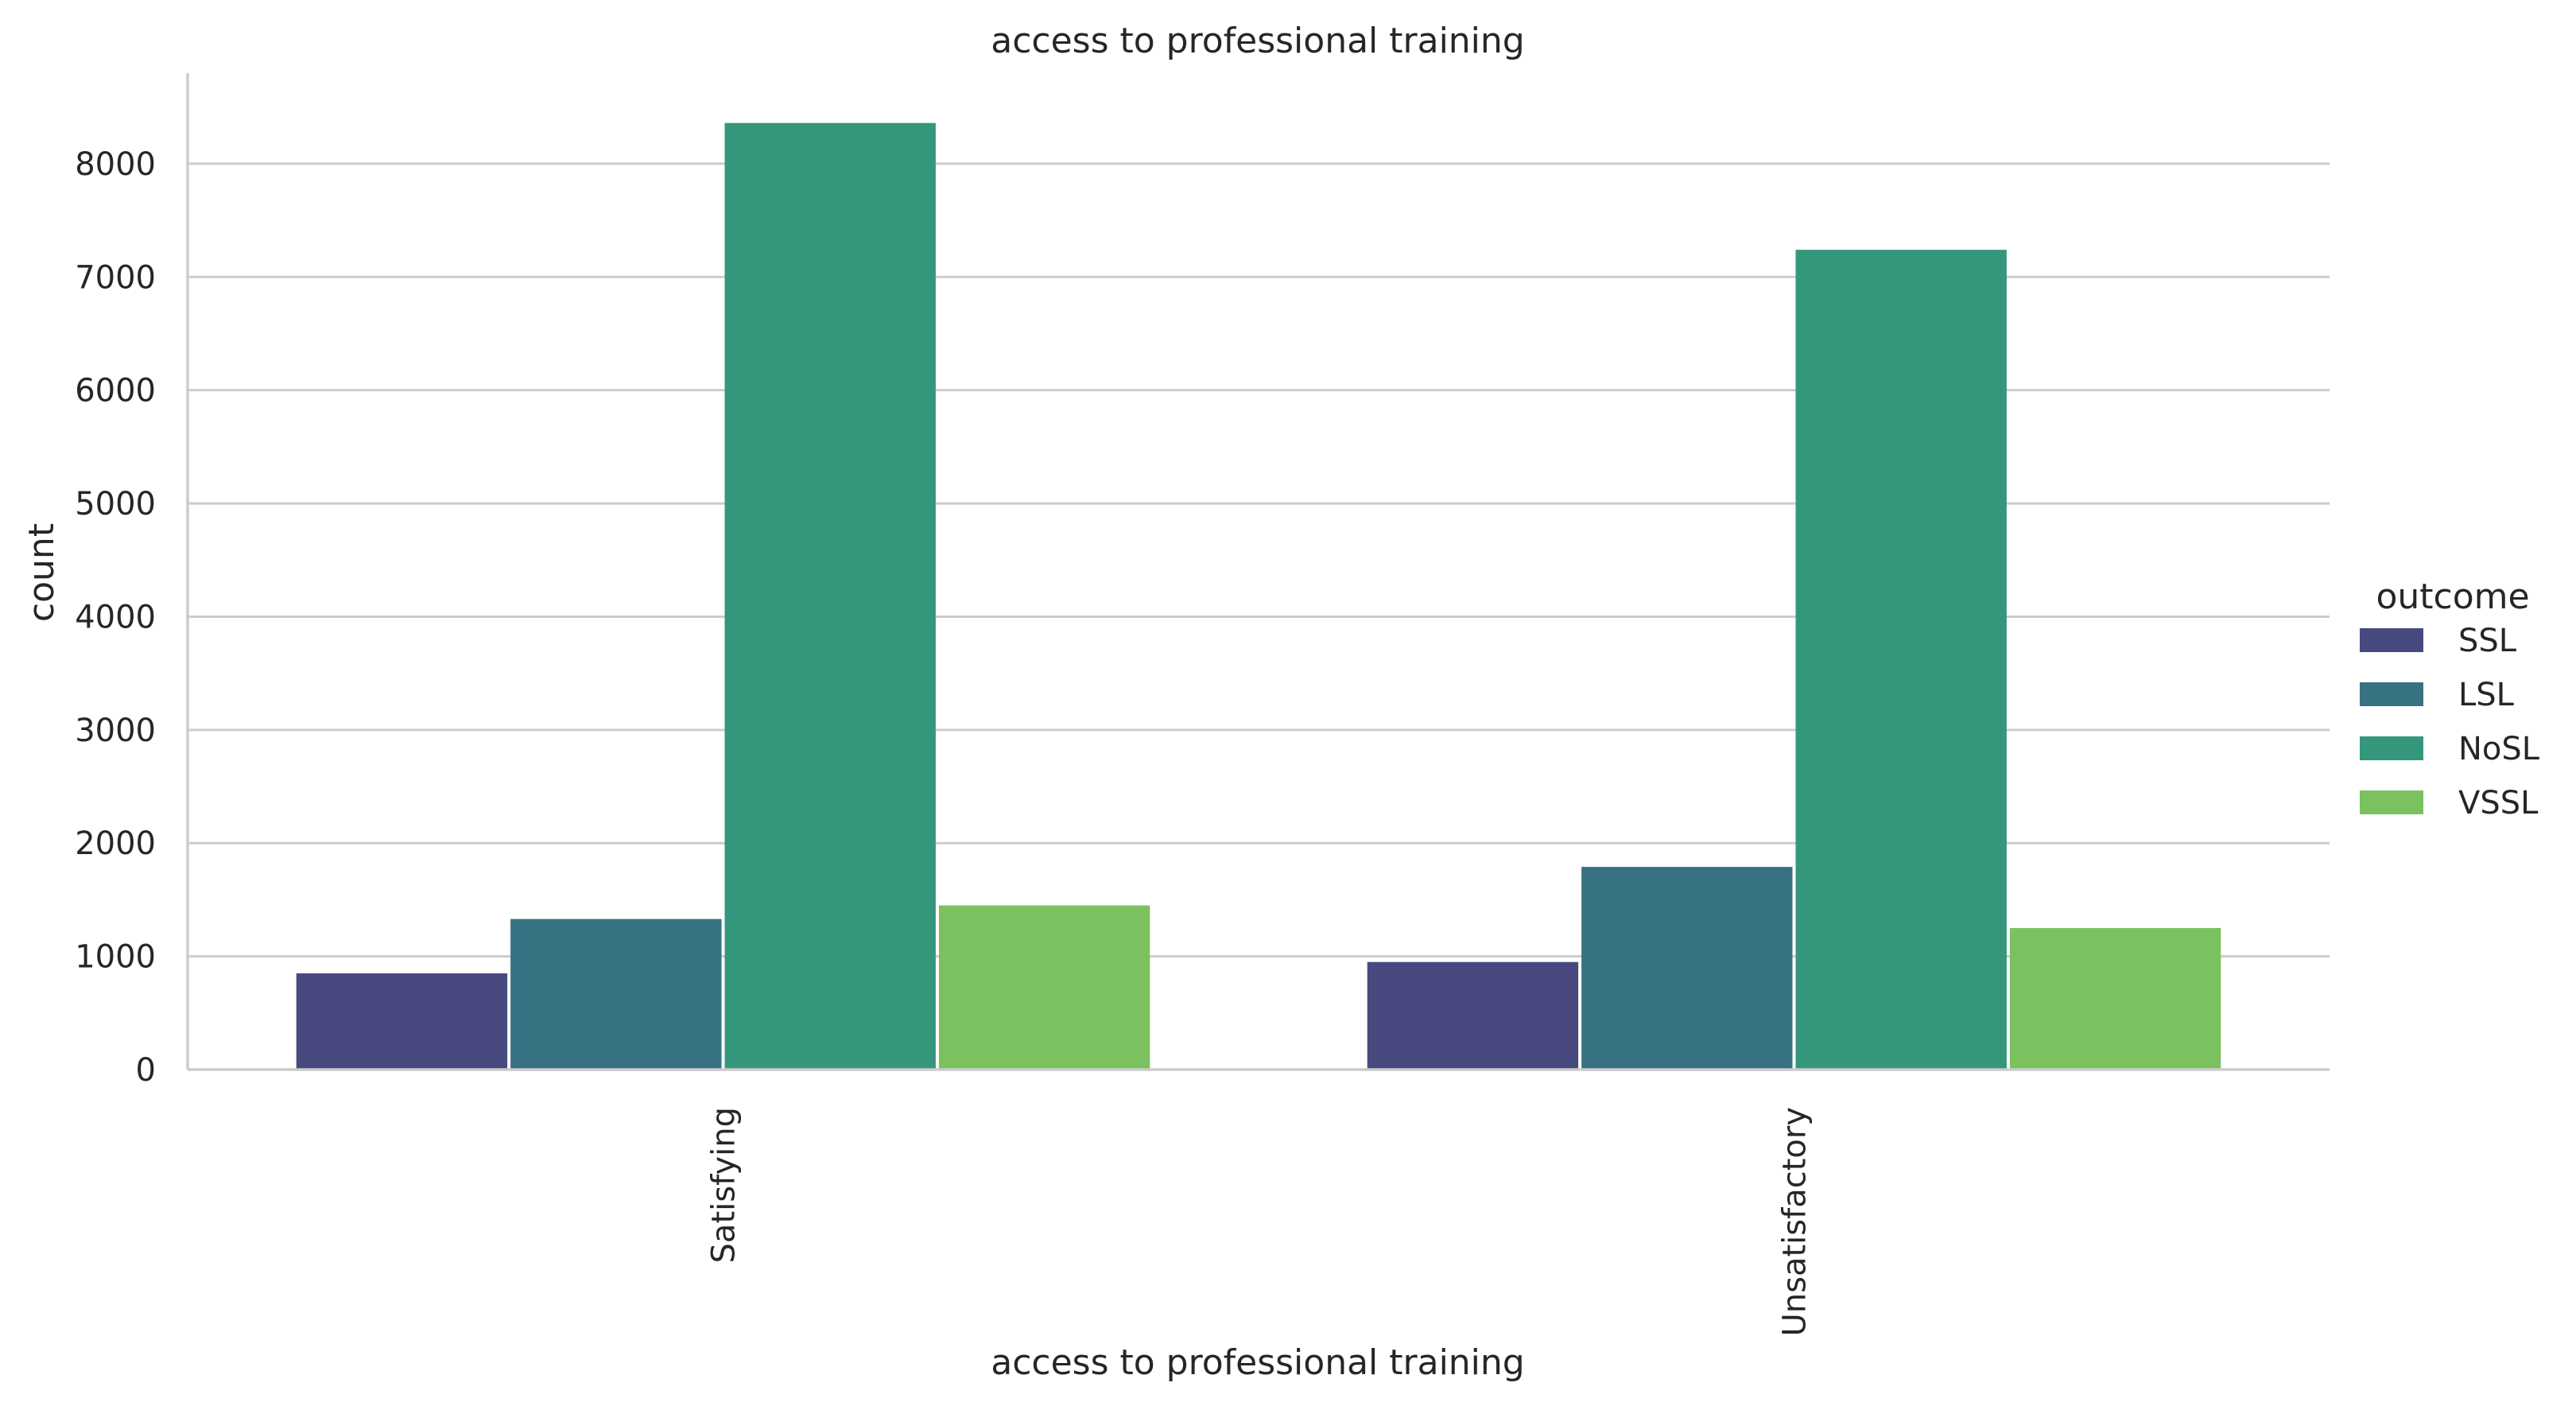 The image size is (2576, 1402). What do you see at coordinates (2452, 597) in the screenshot?
I see `legend-title: outcome` at bounding box center [2452, 597].